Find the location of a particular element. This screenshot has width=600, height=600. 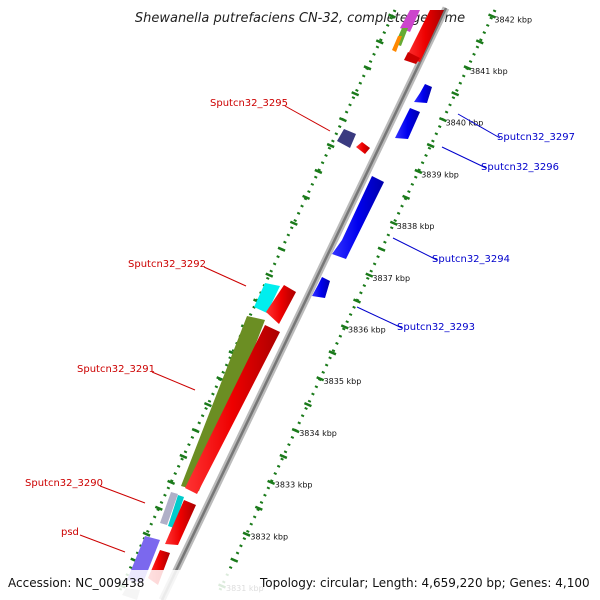

gene-label: Sputcn32_3293 is located at coordinates (436, 327).